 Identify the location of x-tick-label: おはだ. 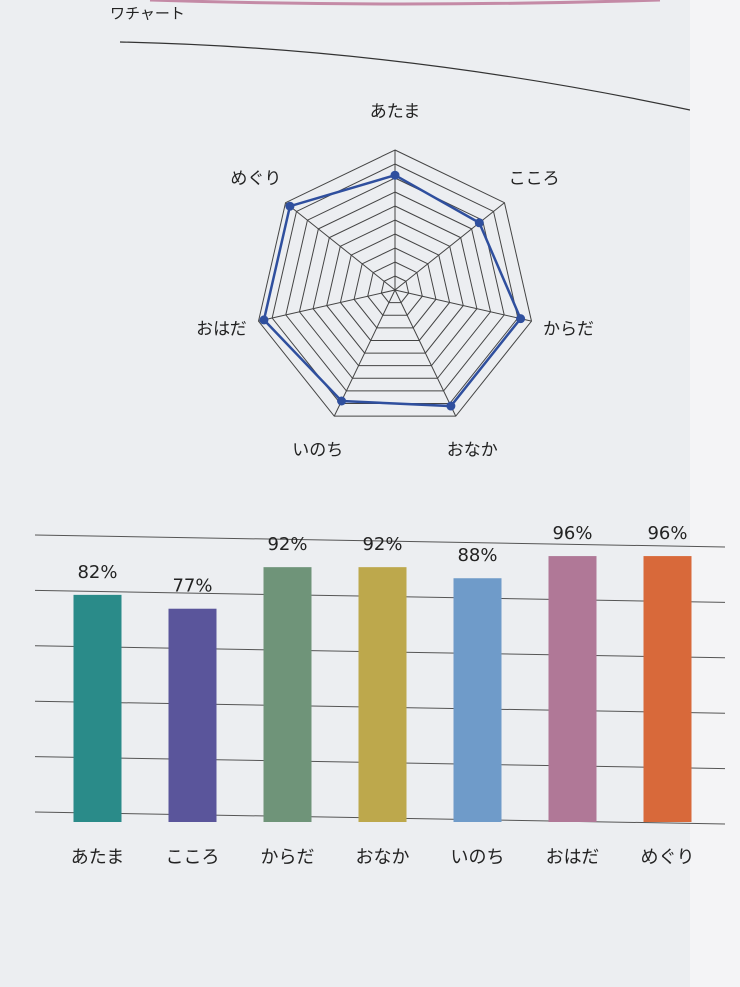
(573, 857).